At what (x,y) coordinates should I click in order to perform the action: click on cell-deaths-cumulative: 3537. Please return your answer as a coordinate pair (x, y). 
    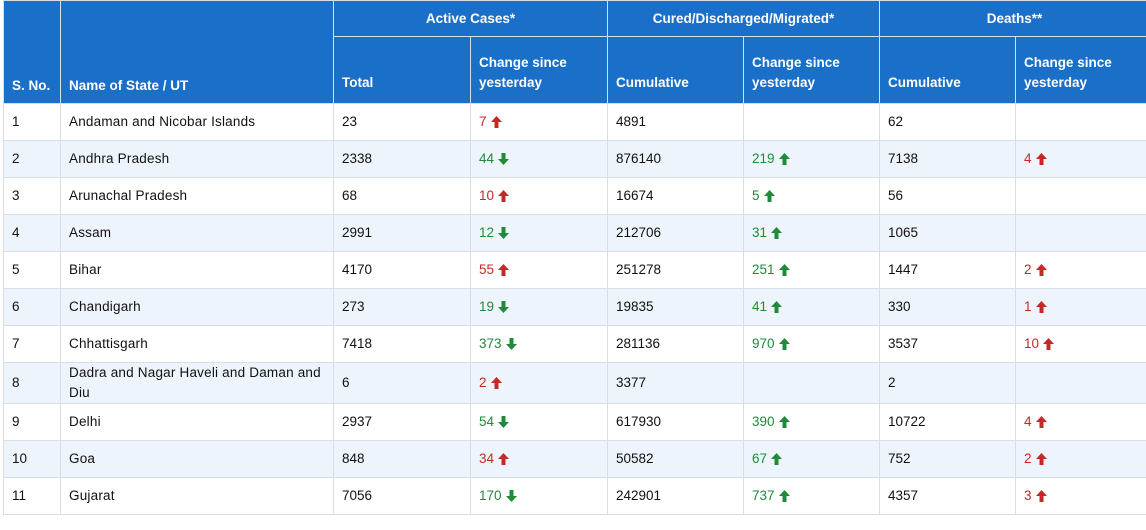
    Looking at the image, I should click on (948, 344).